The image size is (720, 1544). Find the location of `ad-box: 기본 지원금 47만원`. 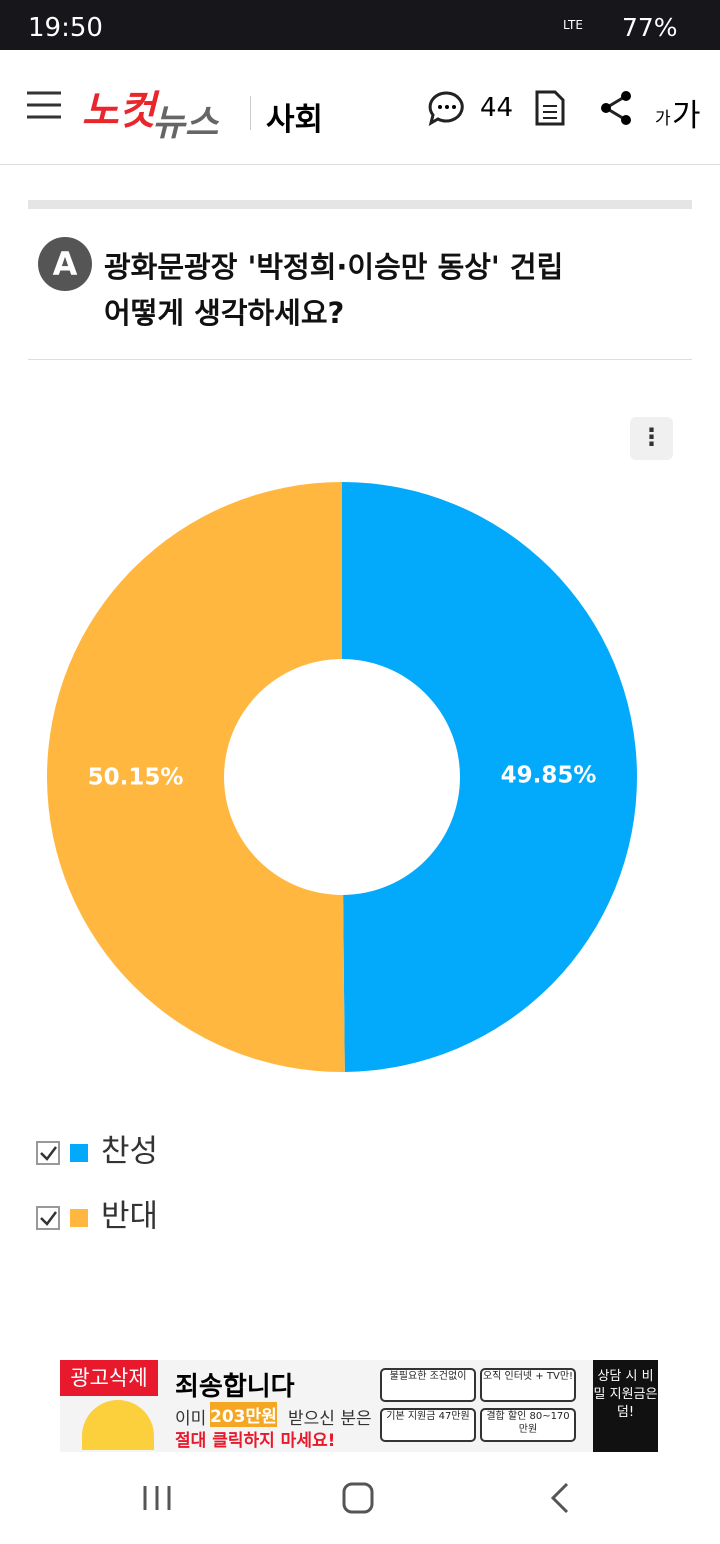

ad-box: 기본 지원금 47만원 is located at coordinates (428, 1425).